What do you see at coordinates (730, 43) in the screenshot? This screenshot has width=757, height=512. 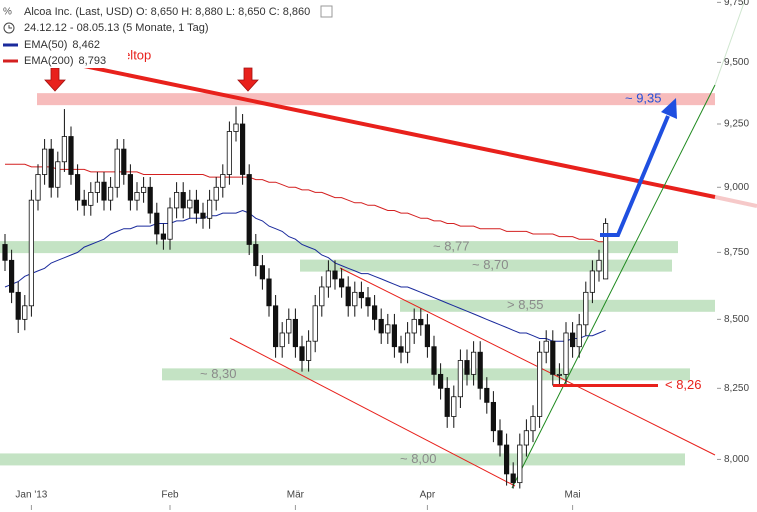 I see `uptrend-fade` at bounding box center [730, 43].